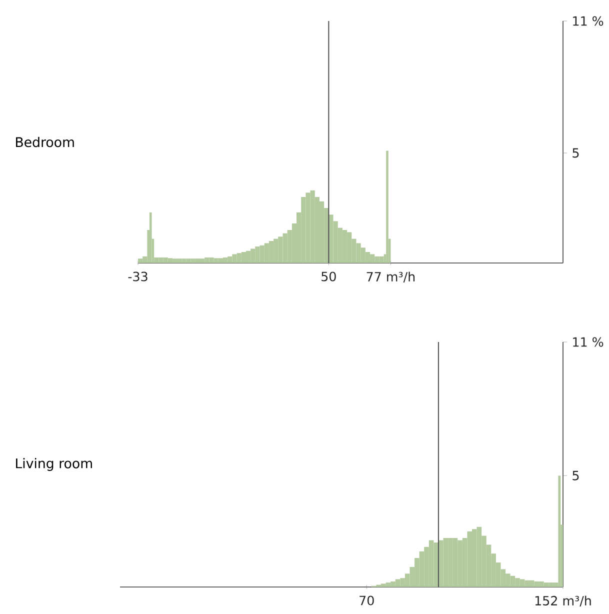 This screenshot has height=614, width=609. What do you see at coordinates (563, 601) in the screenshot?
I see `x-tick-label: 152 m³/h` at bounding box center [563, 601].